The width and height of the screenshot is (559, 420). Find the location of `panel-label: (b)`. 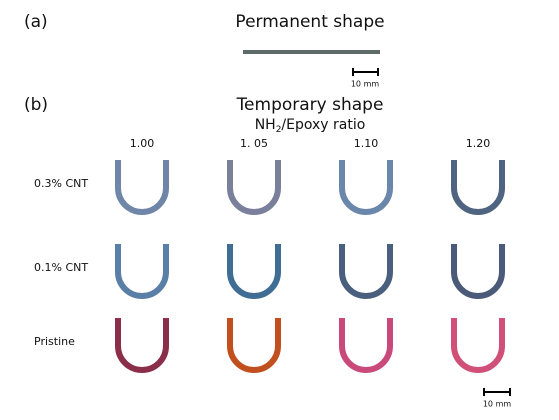

panel-label: (b) is located at coordinates (36, 105).